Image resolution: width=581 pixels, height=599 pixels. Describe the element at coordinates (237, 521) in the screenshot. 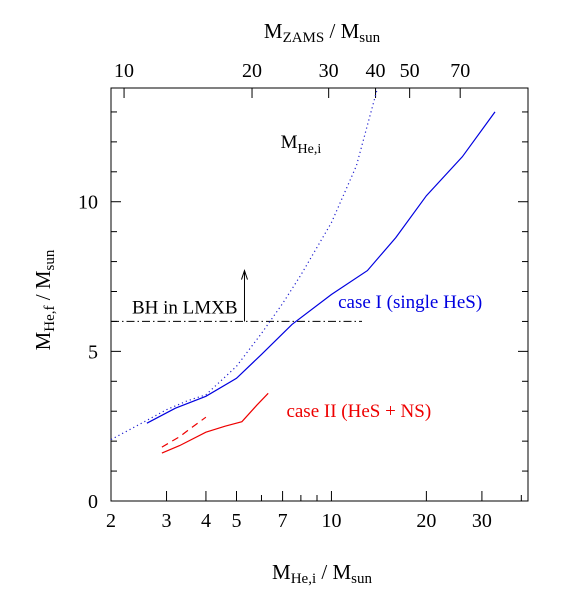

I see `x-tick-label: 5` at that location.